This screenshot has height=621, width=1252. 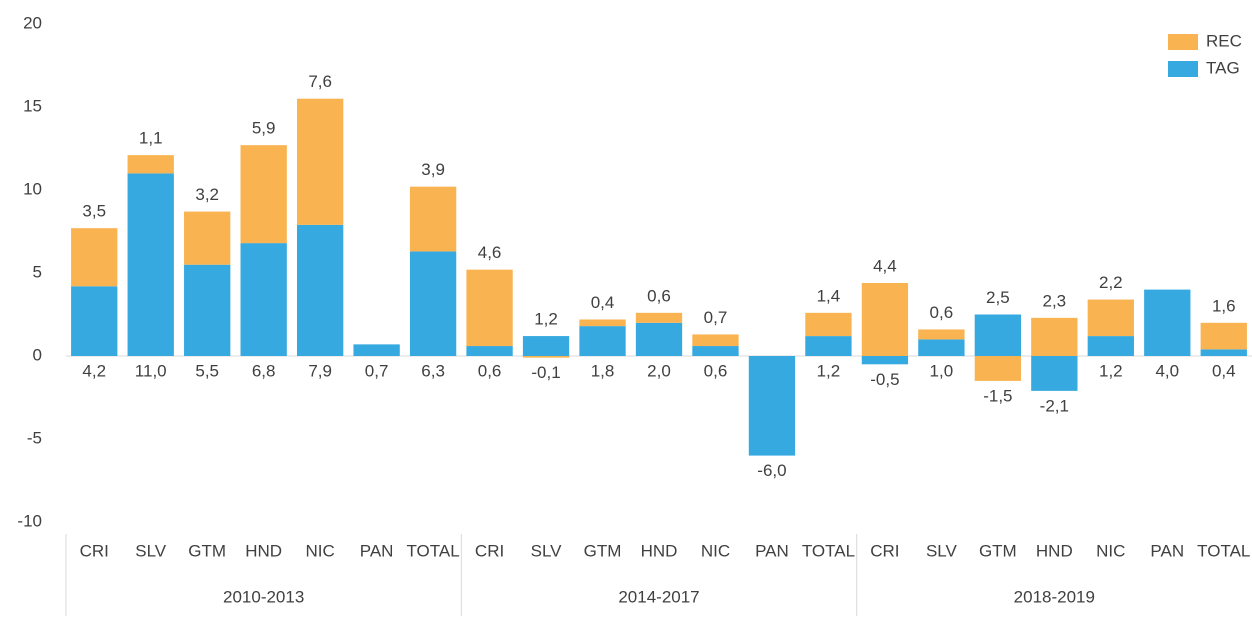 I want to click on data-label: 3,9, so click(x=433, y=169).